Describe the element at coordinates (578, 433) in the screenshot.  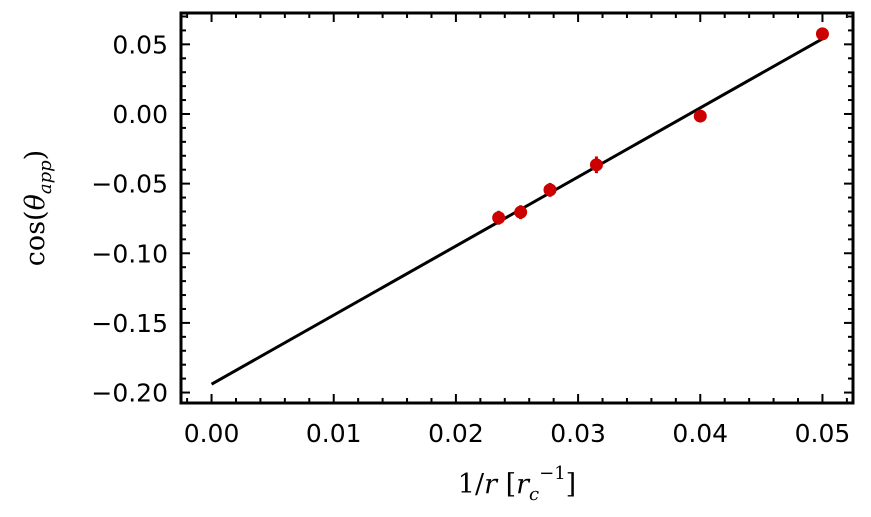
I see `x-tick-label: 0.03` at that location.